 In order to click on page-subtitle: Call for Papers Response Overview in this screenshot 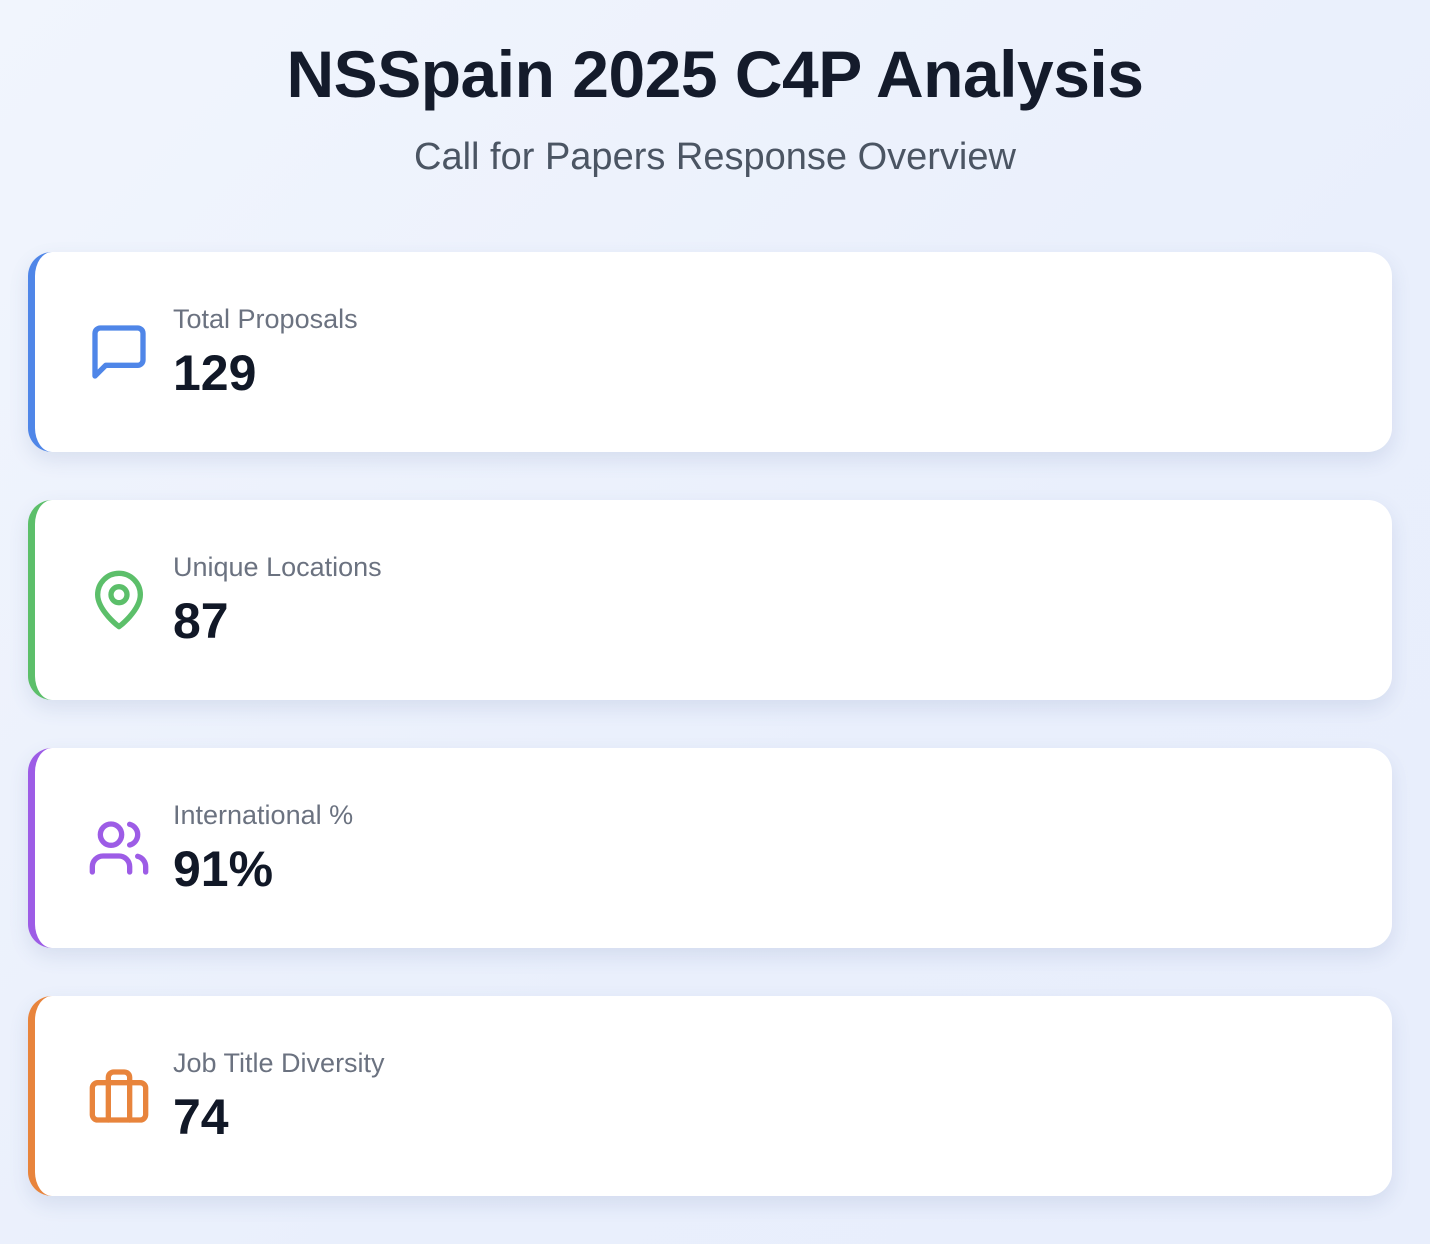, I will do `click(715, 157)`.